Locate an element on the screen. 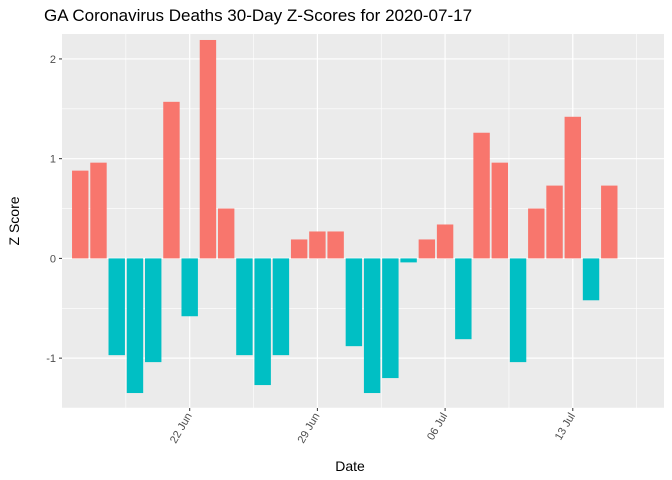 The image size is (672, 480). y-axis-title: Z Score is located at coordinates (14, 220).